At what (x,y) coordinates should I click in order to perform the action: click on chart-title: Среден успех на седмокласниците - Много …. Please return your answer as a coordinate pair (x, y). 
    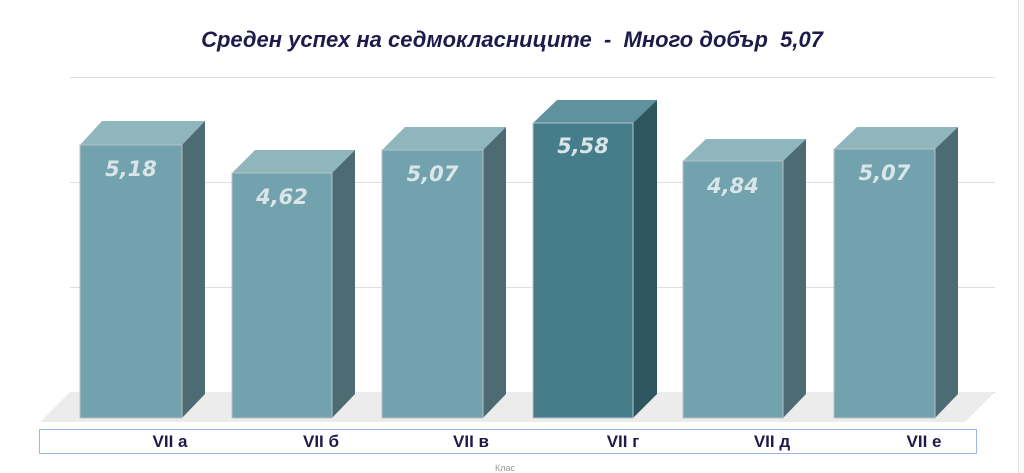
    Looking at the image, I should click on (512, 39).